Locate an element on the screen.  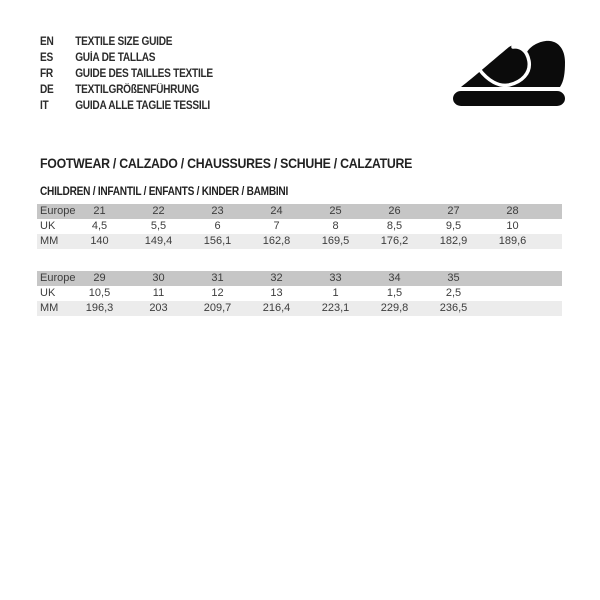
language-label: GUIDE DES TAILLES TEXTILE is located at coordinates (144, 74).